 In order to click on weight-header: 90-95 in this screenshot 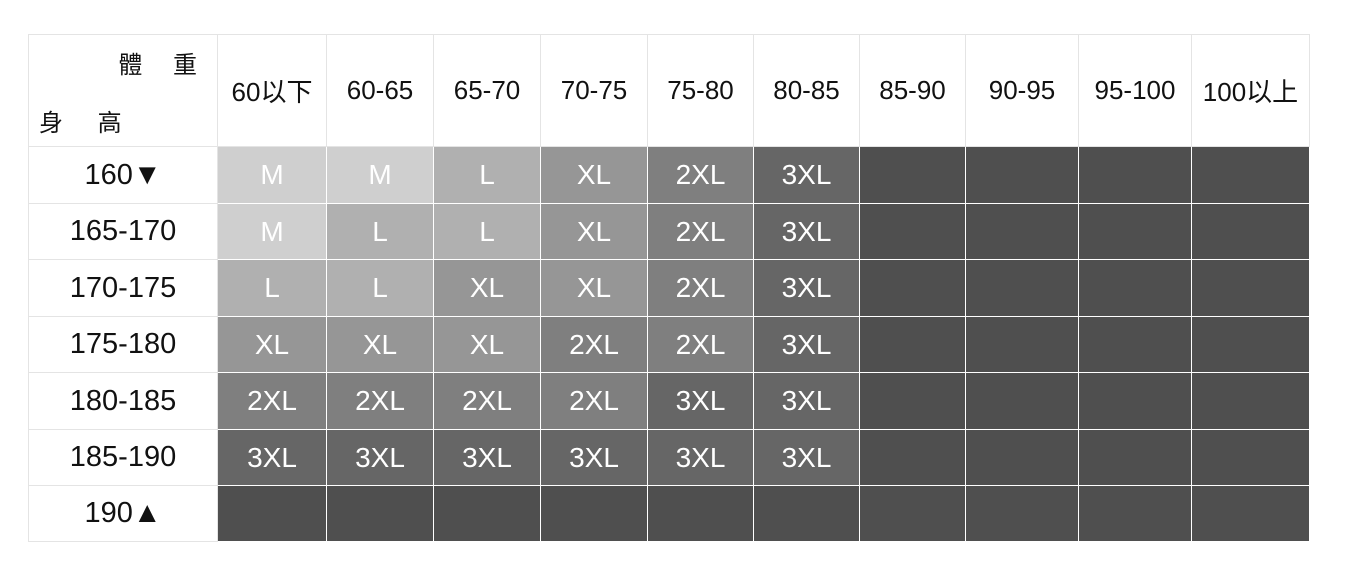, I will do `click(1022, 90)`.